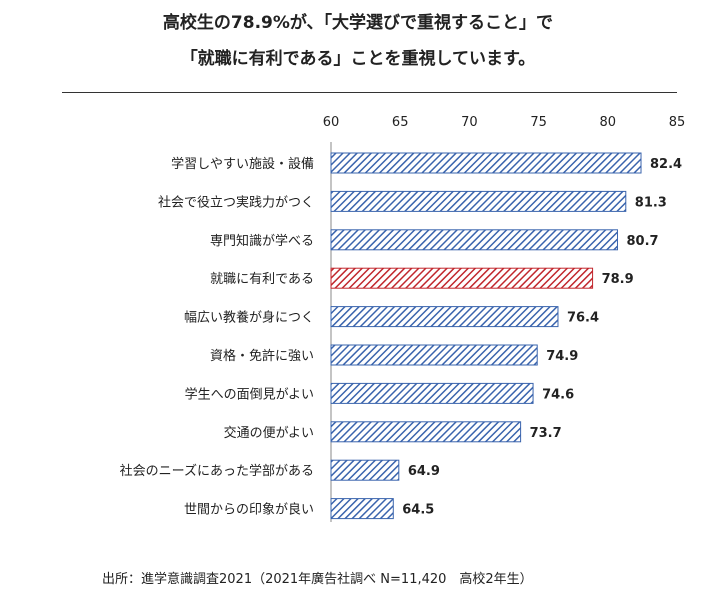 The image size is (716, 600). I want to click on category-label: 専門知識が学べる, so click(262, 241).